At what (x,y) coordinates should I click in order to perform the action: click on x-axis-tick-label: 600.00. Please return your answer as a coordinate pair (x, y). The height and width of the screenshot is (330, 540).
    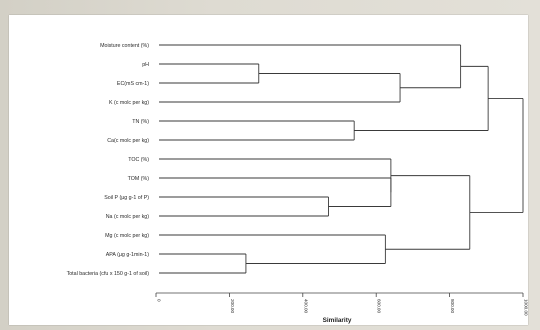
    Looking at the image, I should click on (379, 306).